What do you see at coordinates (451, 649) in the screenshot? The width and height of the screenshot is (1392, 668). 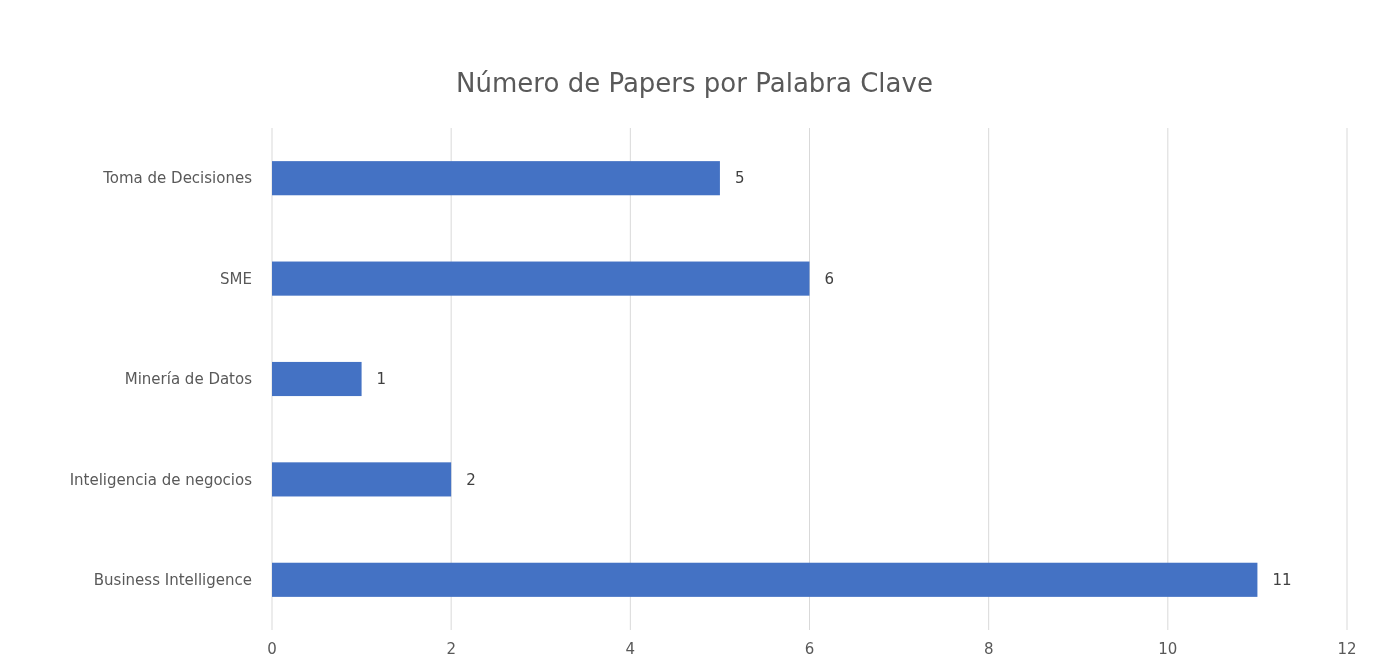 I see `x-tick-label: 2` at bounding box center [451, 649].